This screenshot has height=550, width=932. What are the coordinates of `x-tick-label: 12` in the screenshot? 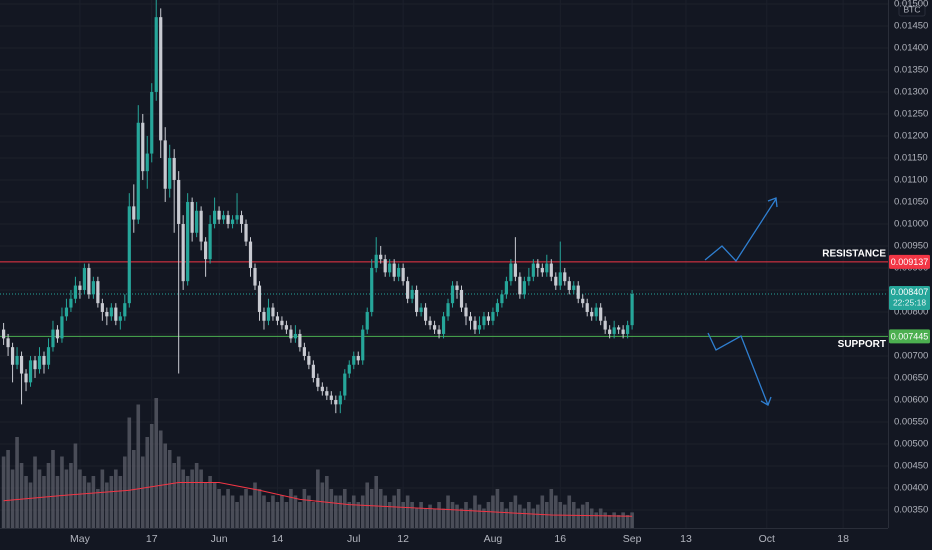 It's located at (403, 539).